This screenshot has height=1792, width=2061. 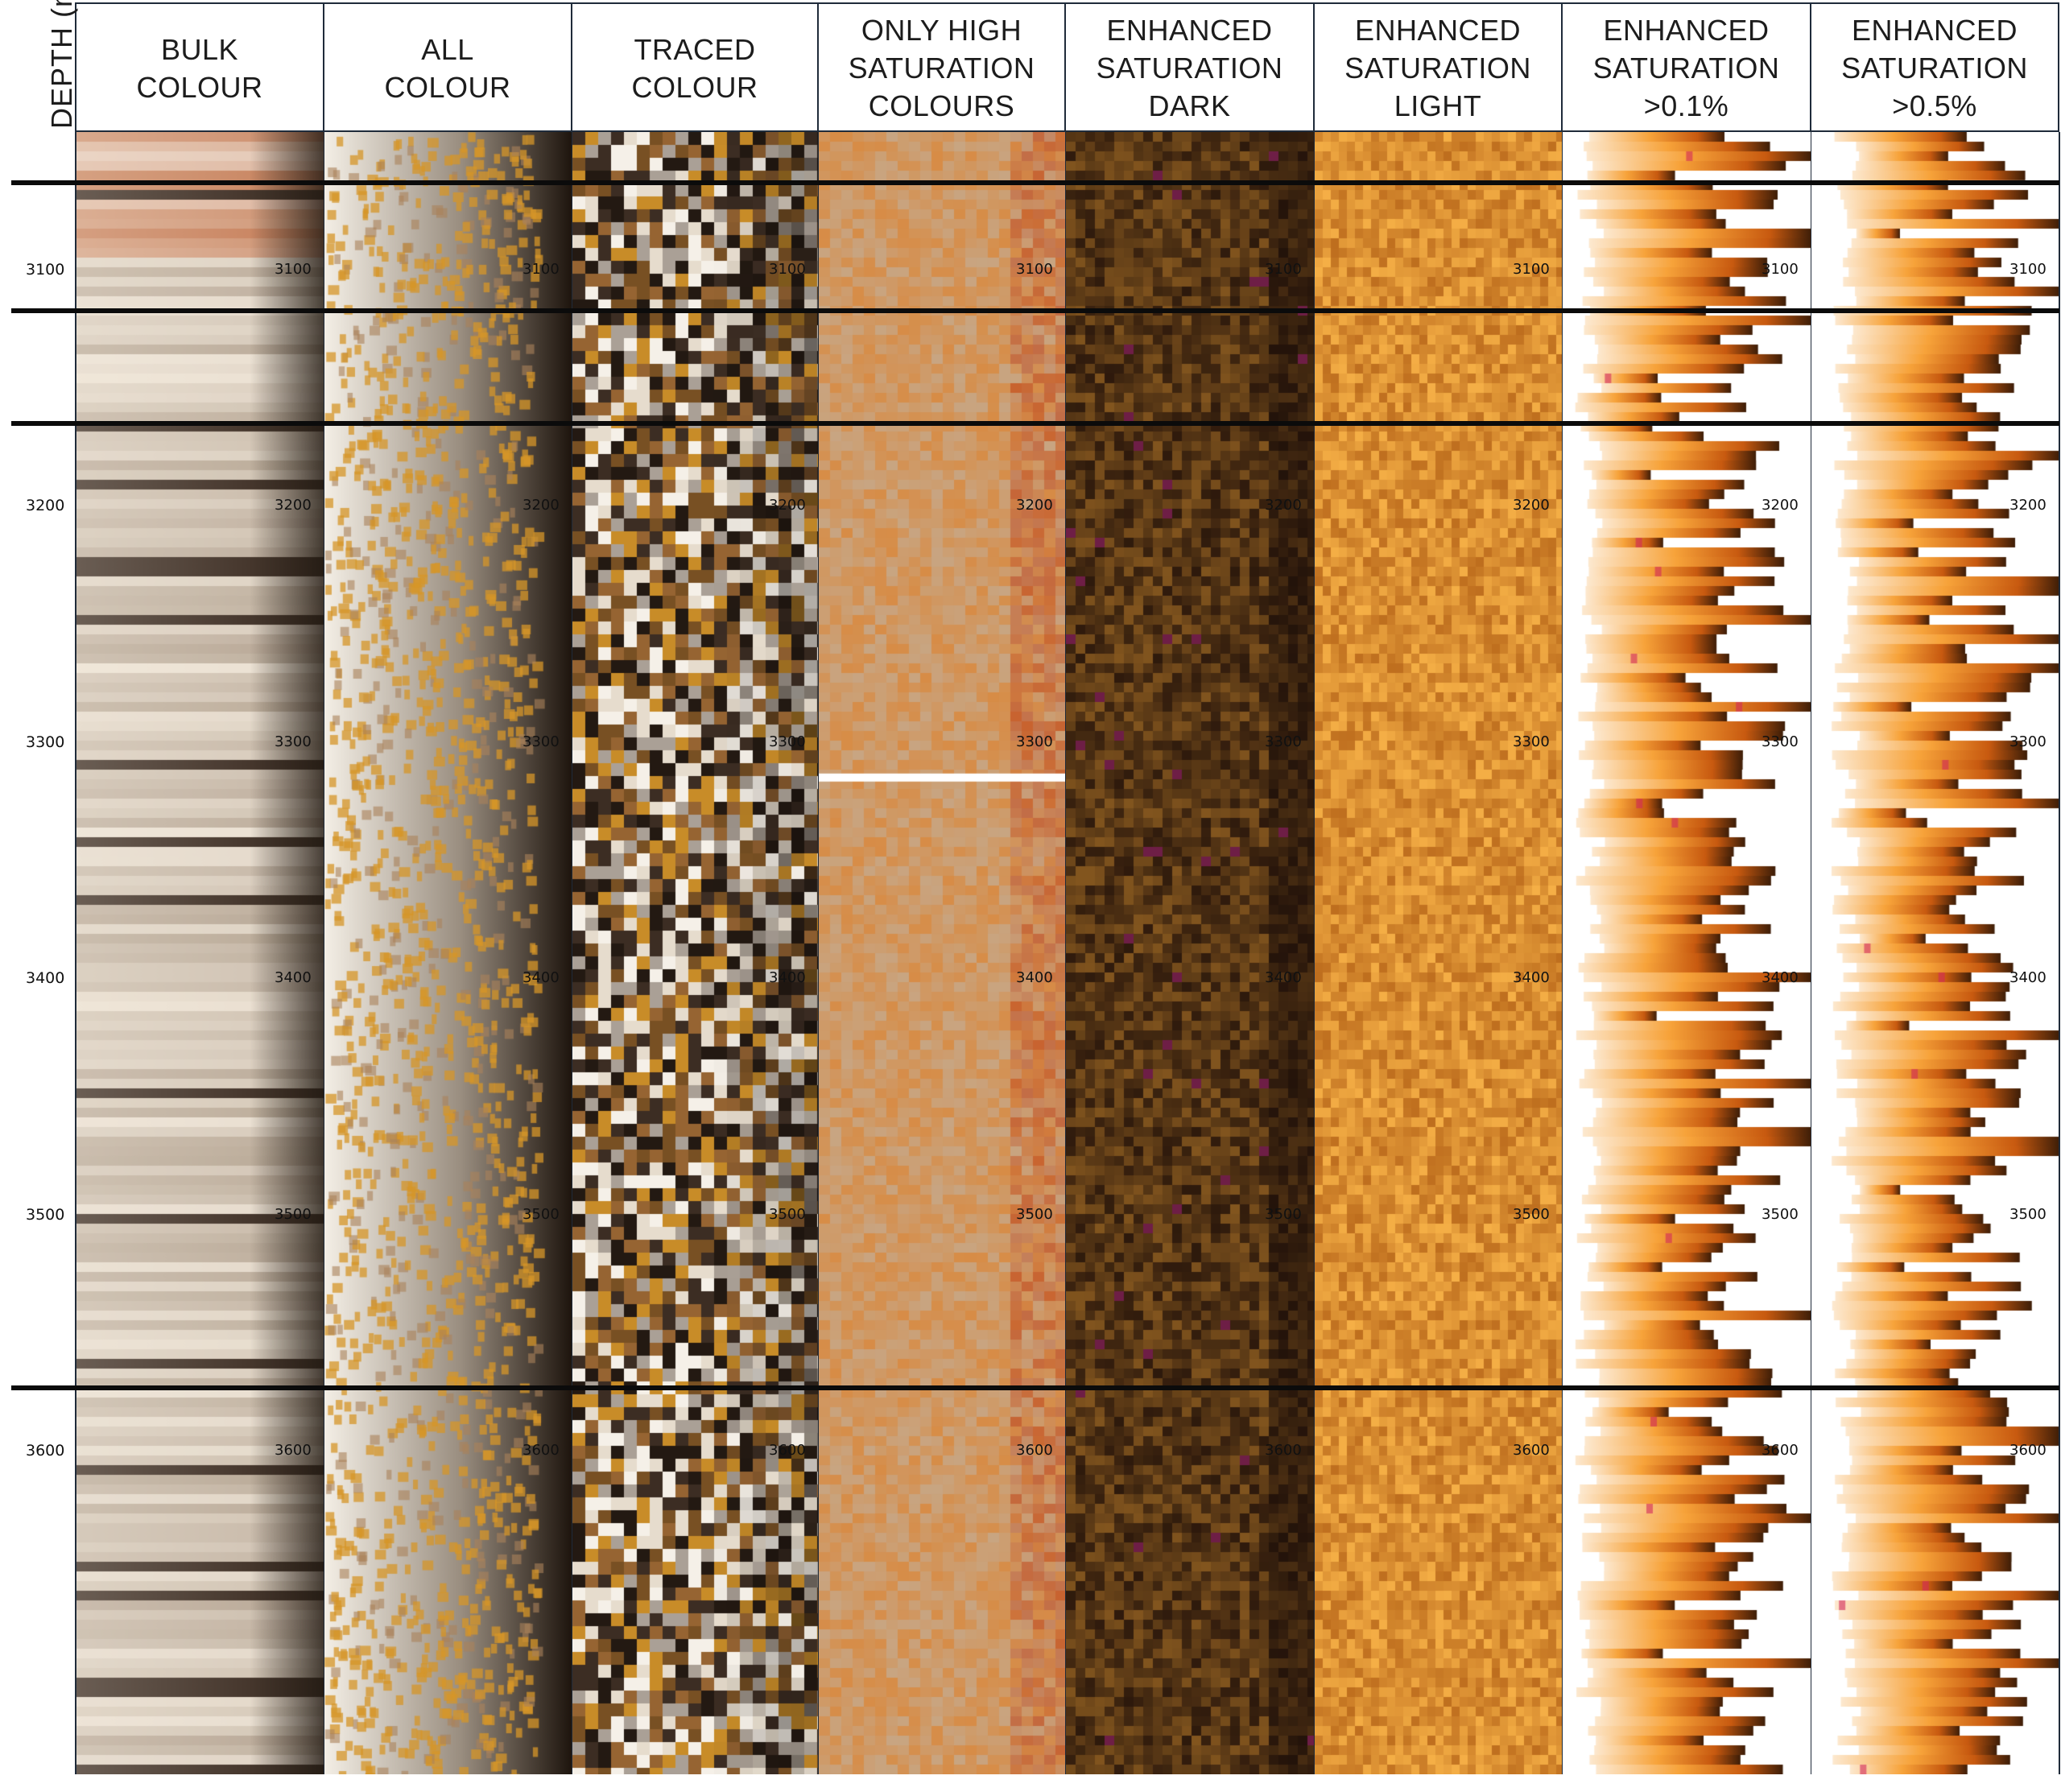 I want to click on column-header-label: BULK COLOUR, so click(x=199, y=68).